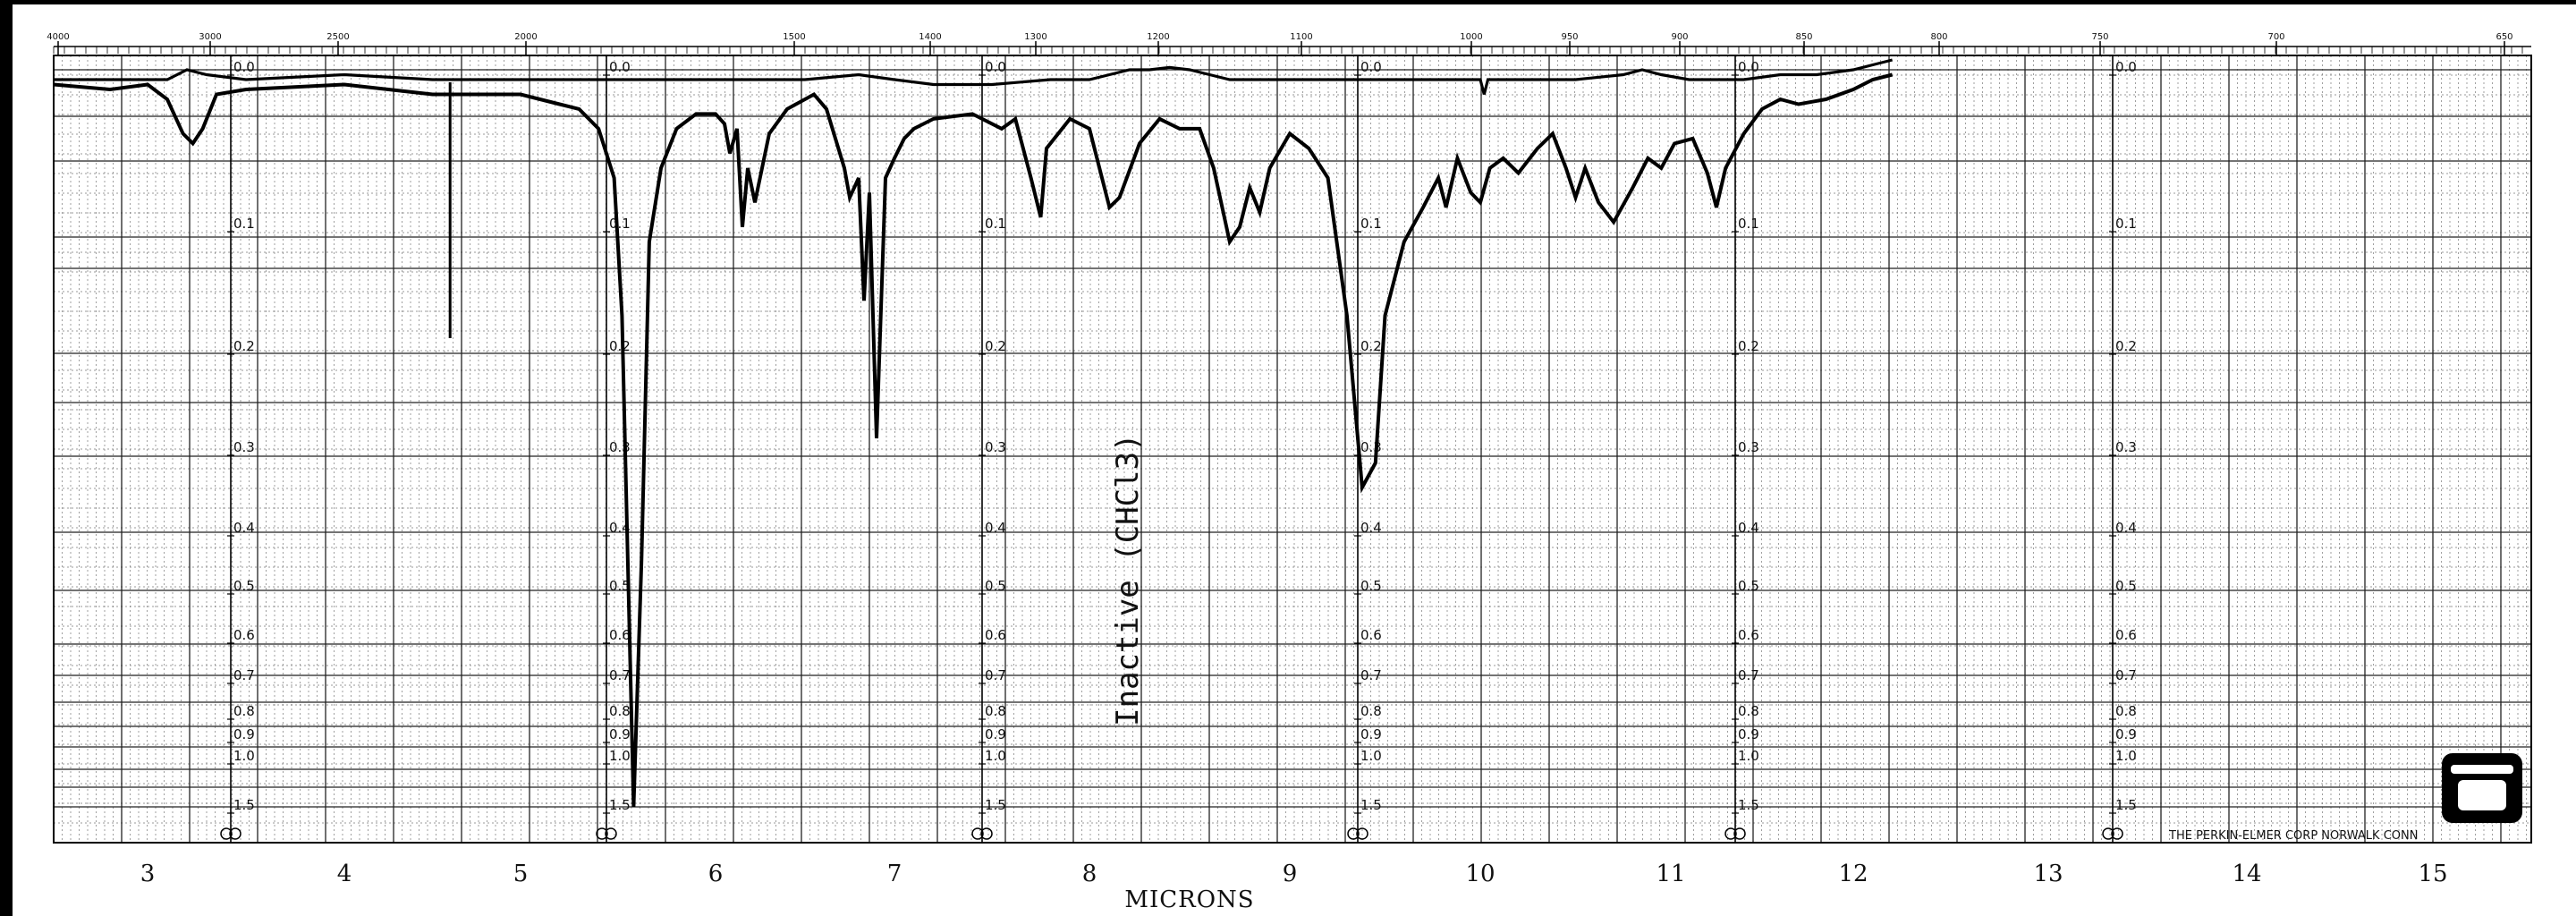 This screenshot has width=2576, height=916. I want to click on wavenumber-tick-label: 1000, so click(1471, 37).